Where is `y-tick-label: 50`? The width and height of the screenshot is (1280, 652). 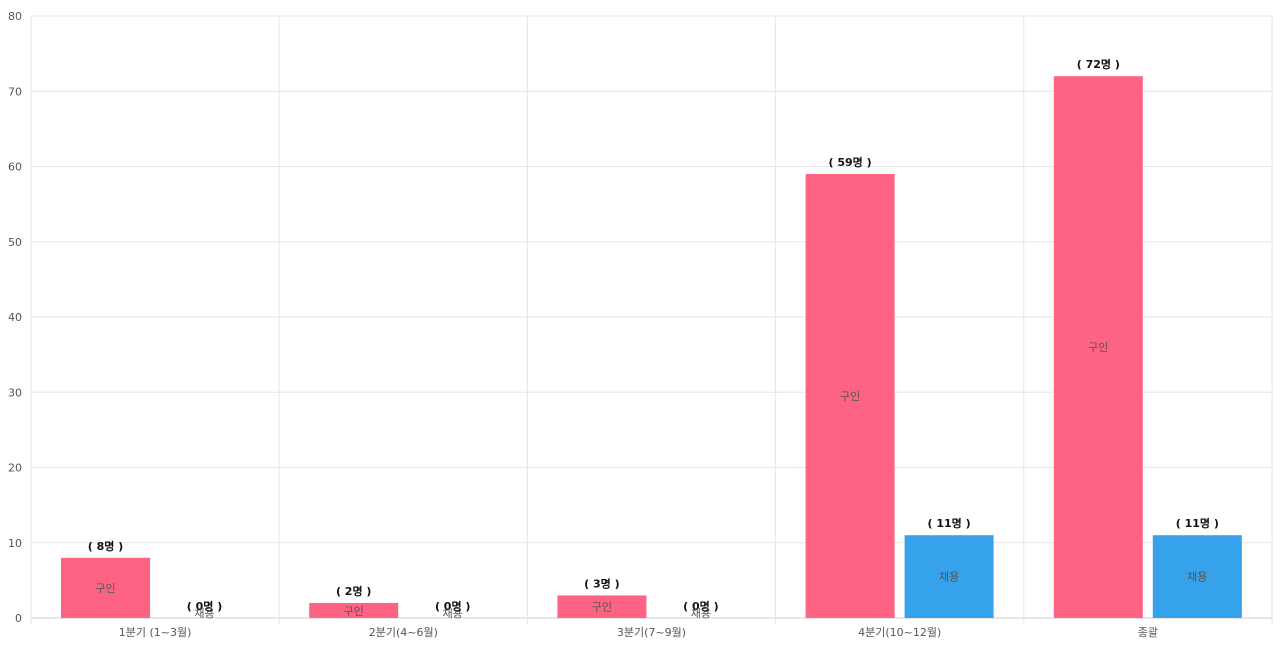 y-tick-label: 50 is located at coordinates (15, 242).